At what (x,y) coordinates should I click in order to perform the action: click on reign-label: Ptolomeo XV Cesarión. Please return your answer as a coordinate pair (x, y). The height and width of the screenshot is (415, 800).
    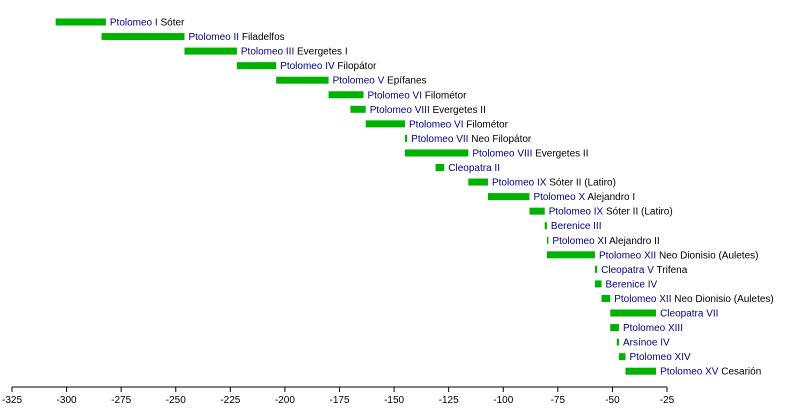
    Looking at the image, I should click on (710, 372).